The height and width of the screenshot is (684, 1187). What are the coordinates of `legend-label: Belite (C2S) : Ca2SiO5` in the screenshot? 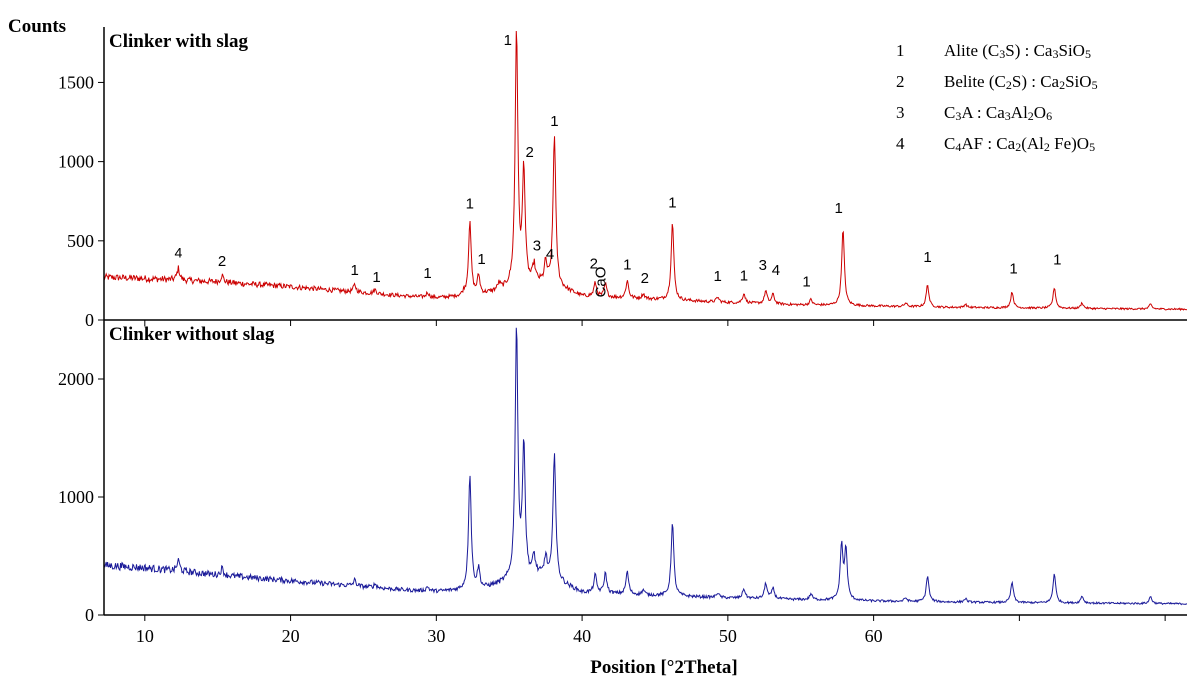 It's located at (1021, 82).